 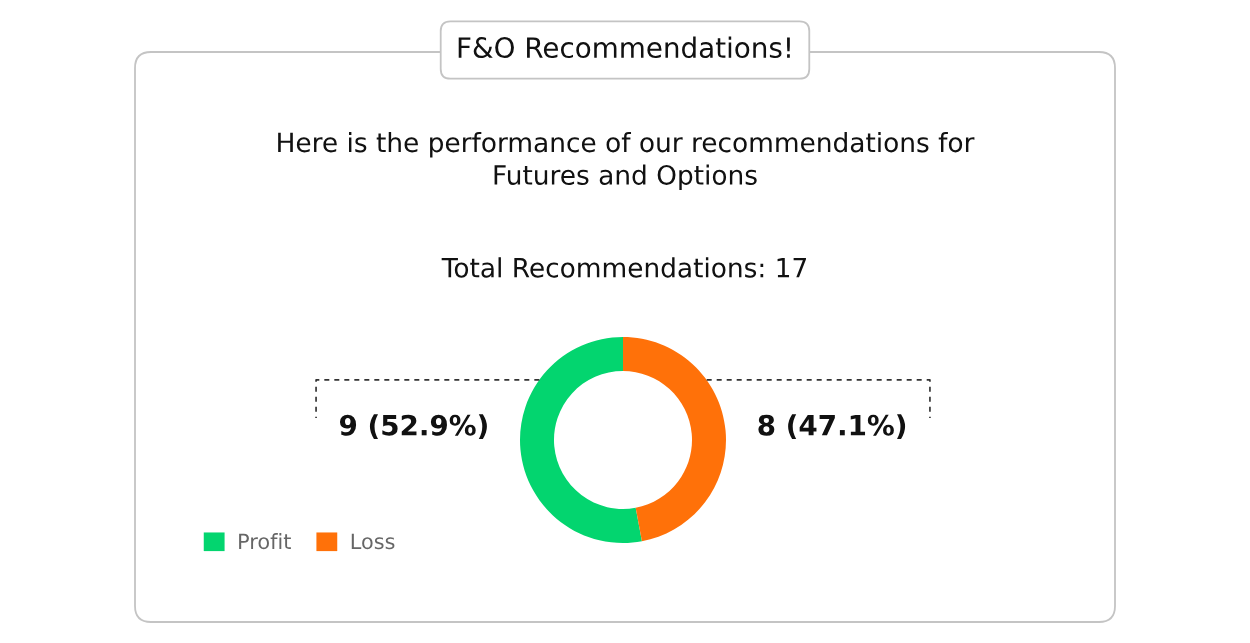 What do you see at coordinates (624, 47) in the screenshot?
I see `chart-title: F&O Recommendations!` at bounding box center [624, 47].